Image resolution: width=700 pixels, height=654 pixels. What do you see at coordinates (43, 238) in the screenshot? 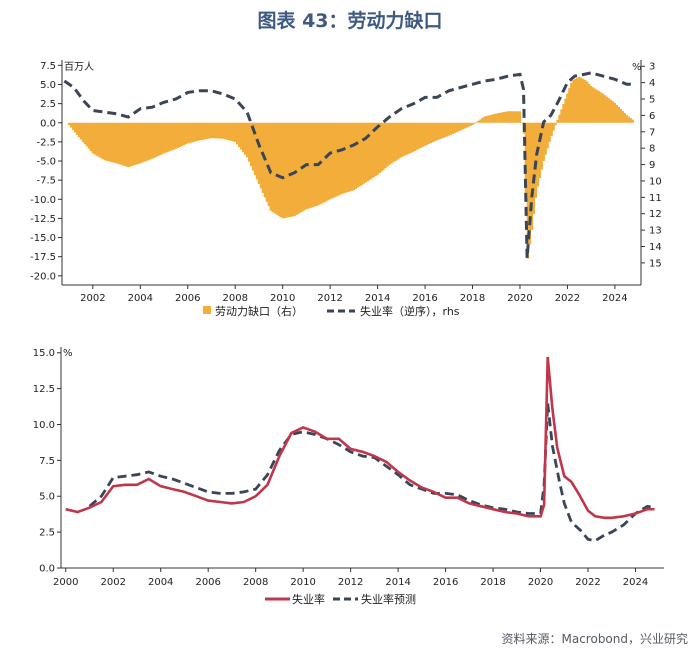
I see `y-tick-label: -15.0` at bounding box center [43, 238].